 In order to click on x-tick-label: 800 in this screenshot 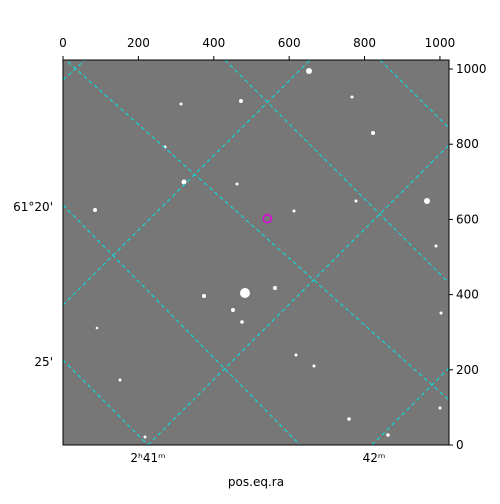, I will do `click(364, 43)`.